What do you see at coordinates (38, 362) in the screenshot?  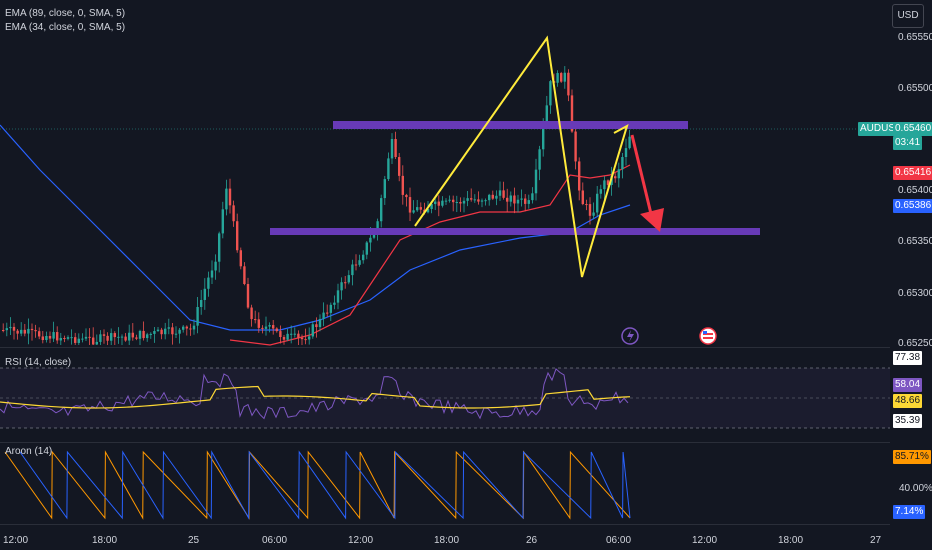 I see `rsi-legend: RSI (14, close)` at bounding box center [38, 362].